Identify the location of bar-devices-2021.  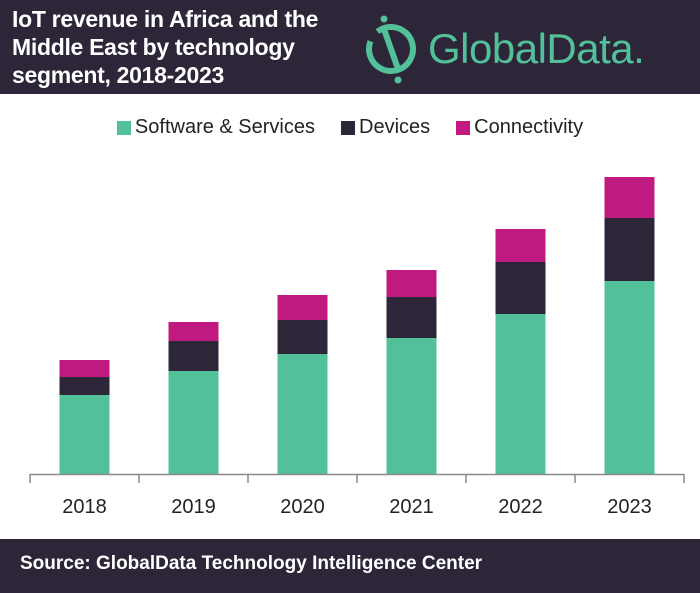
(411, 317).